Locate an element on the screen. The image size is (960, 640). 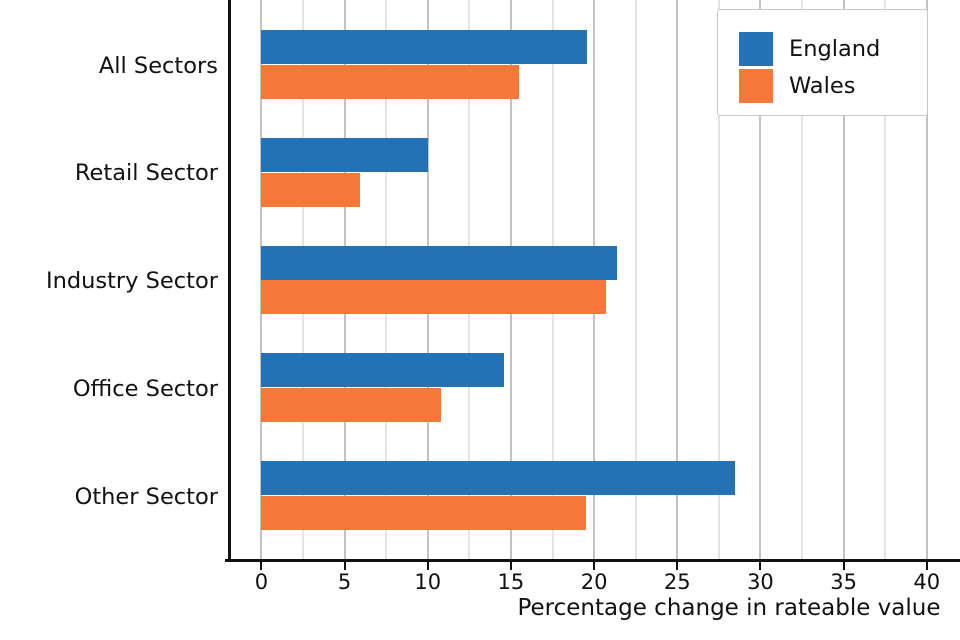
bar-england-retail-sector is located at coordinates (344, 154).